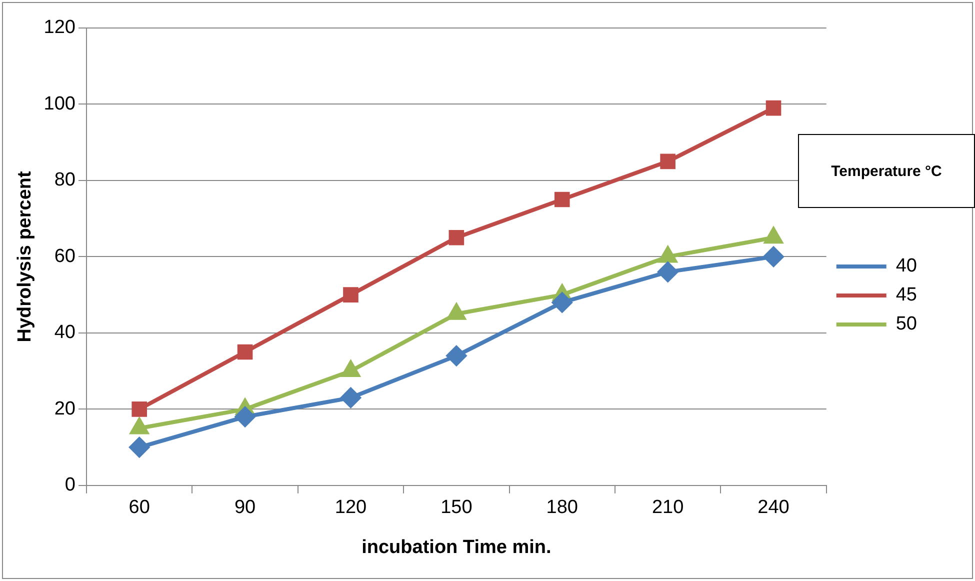 The height and width of the screenshot is (581, 975). Describe the element at coordinates (457, 547) in the screenshot. I see `x-axis-title: incubation Time min.` at that location.